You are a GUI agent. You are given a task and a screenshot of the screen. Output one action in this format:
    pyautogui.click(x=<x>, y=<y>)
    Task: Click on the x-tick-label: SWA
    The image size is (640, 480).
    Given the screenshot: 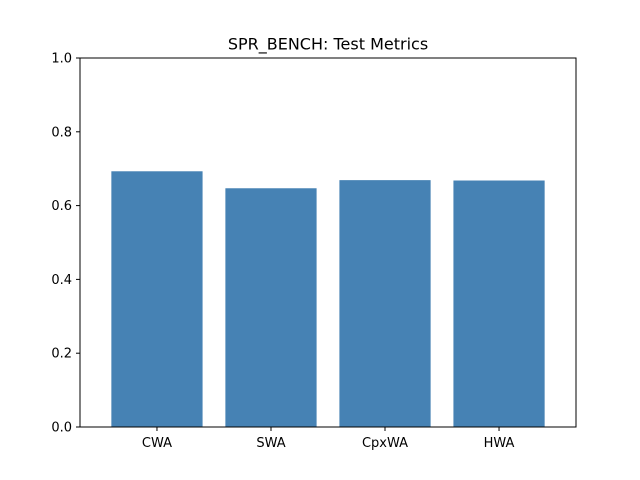 What is the action you would take?
    pyautogui.click(x=270, y=443)
    